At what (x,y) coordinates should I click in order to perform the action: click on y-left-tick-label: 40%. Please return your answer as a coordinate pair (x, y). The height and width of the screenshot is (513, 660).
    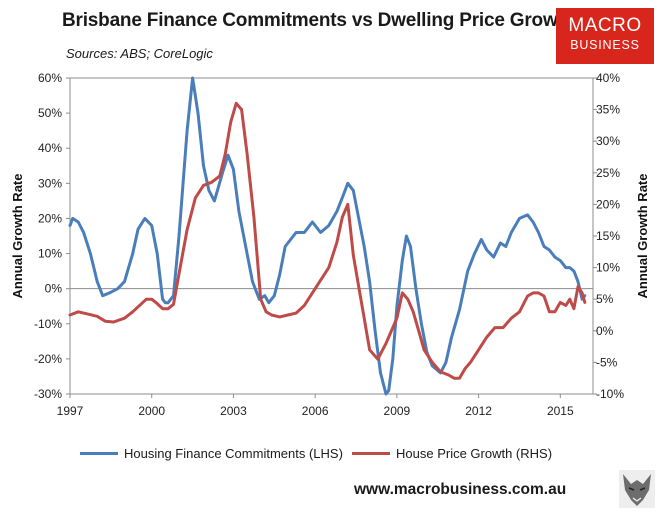
    Looking at the image, I should click on (50, 148).